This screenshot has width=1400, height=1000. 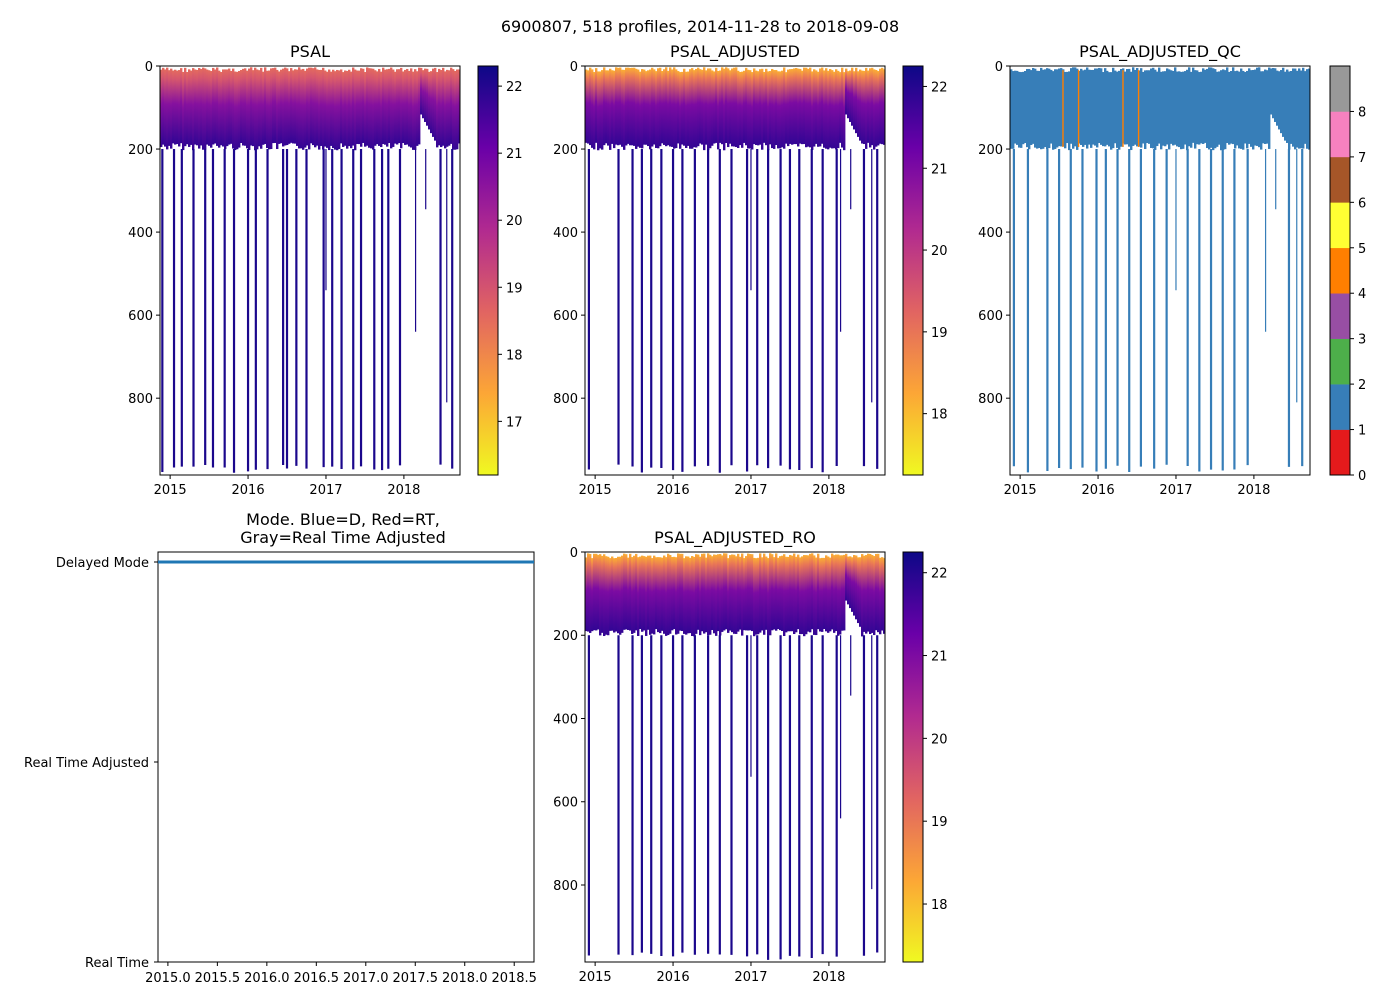 I want to click on x-tick-label: 2017, so click(x=750, y=977).